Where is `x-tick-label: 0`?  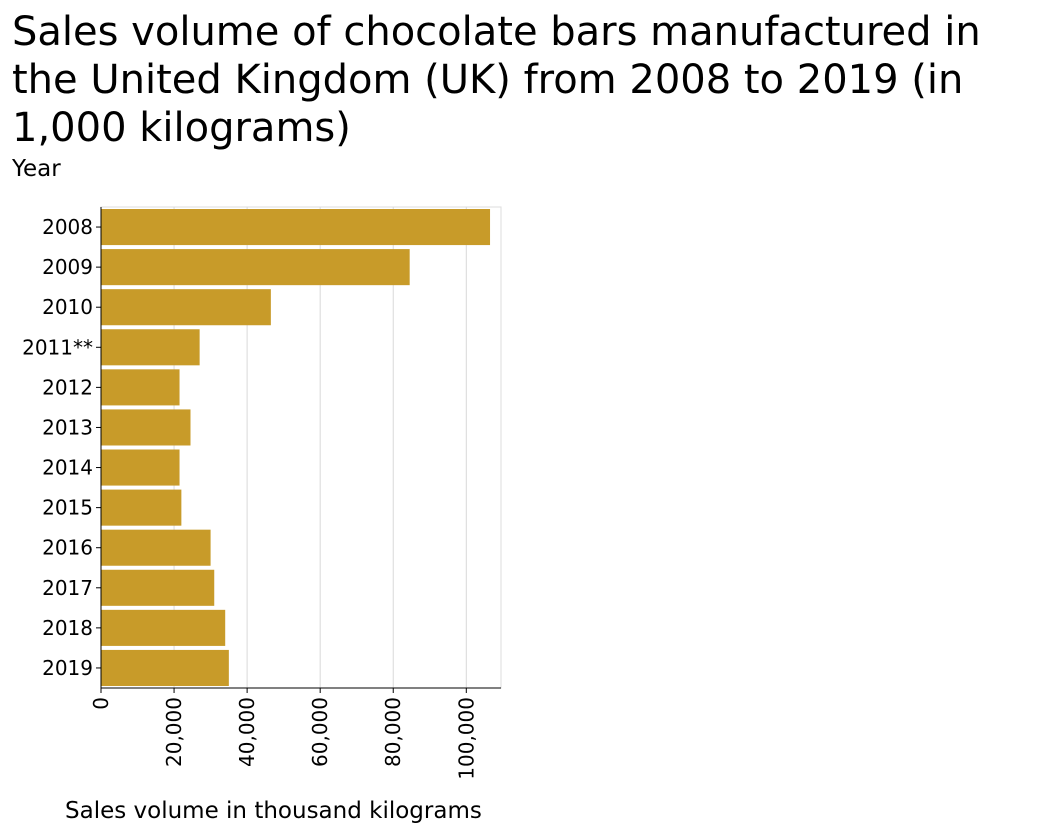 x-tick-label: 0 is located at coordinates (101, 703).